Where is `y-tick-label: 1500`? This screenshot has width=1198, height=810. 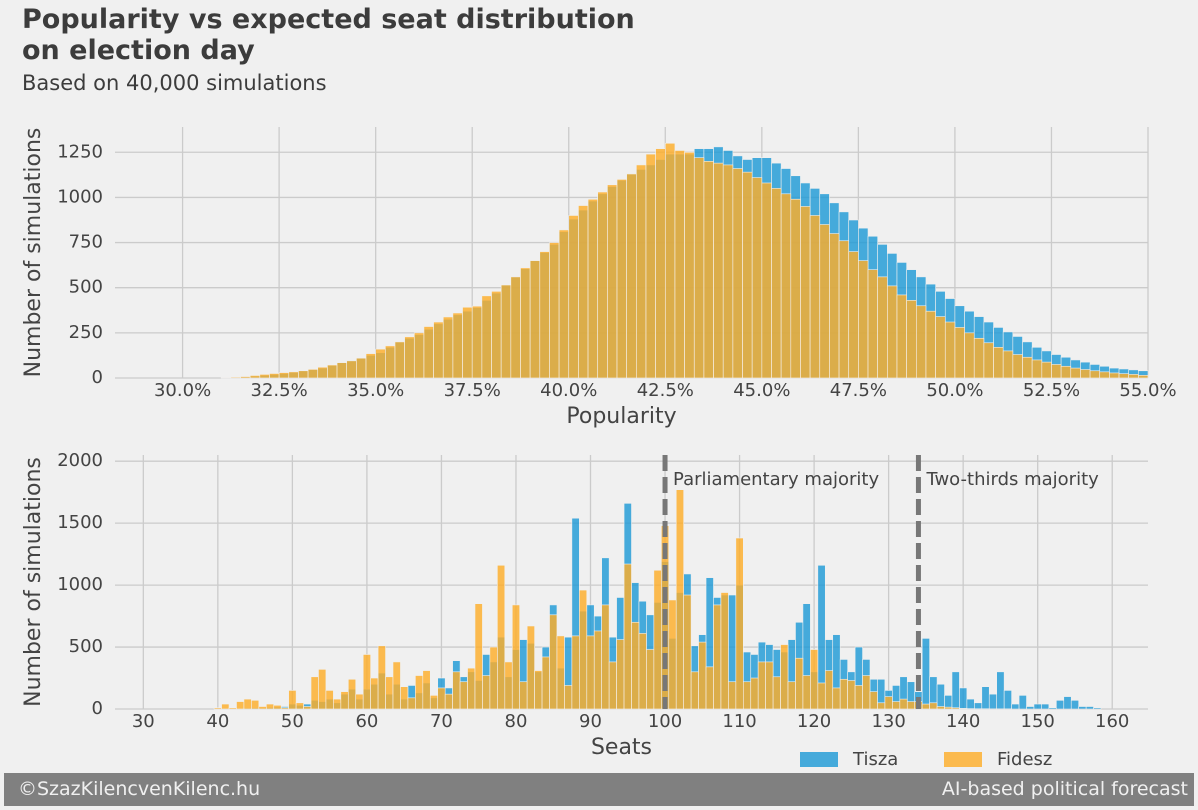 y-tick-label: 1500 is located at coordinates (80, 522).